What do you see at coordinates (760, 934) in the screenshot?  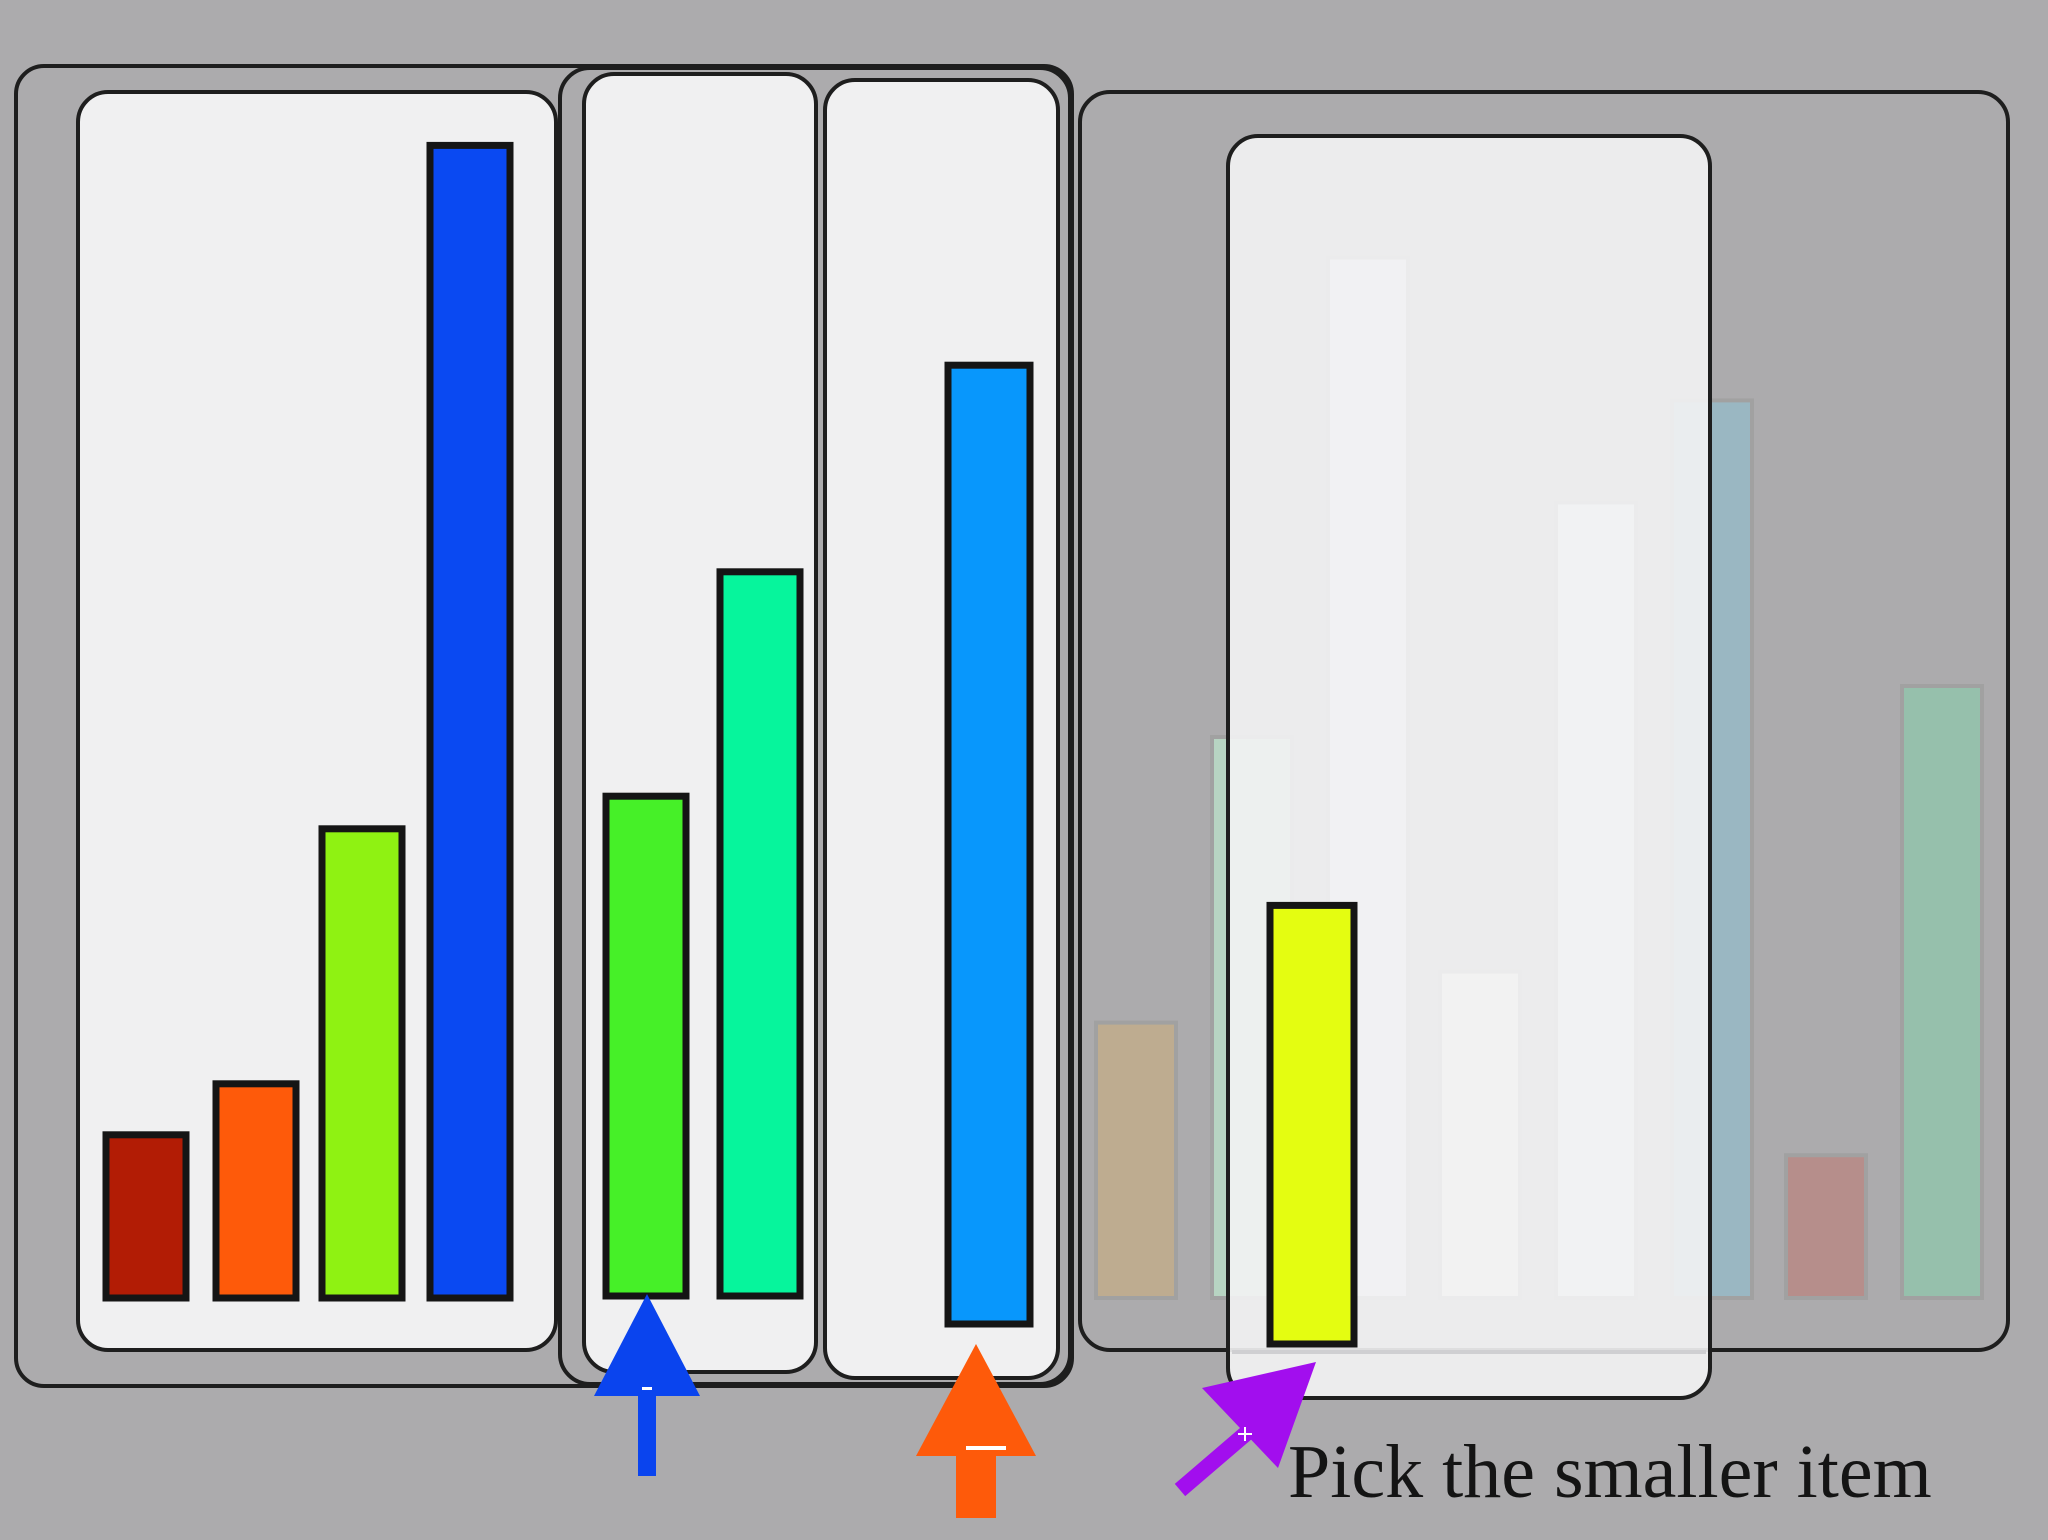 I see `option-a-bar-teal-green` at bounding box center [760, 934].